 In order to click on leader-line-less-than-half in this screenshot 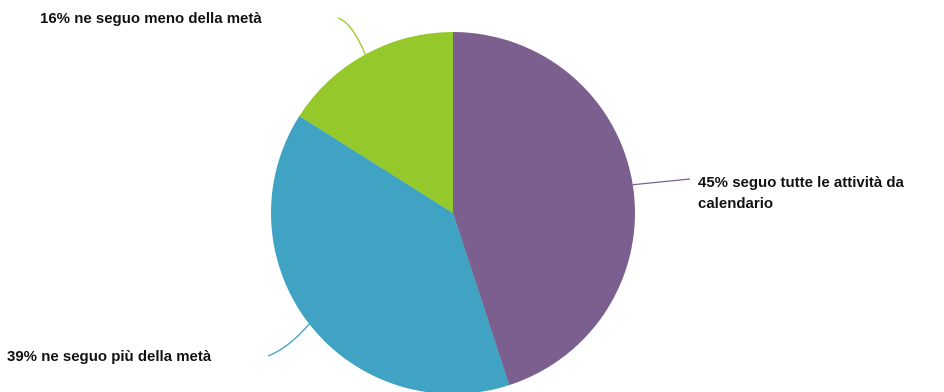, I will do `click(351, 36)`.